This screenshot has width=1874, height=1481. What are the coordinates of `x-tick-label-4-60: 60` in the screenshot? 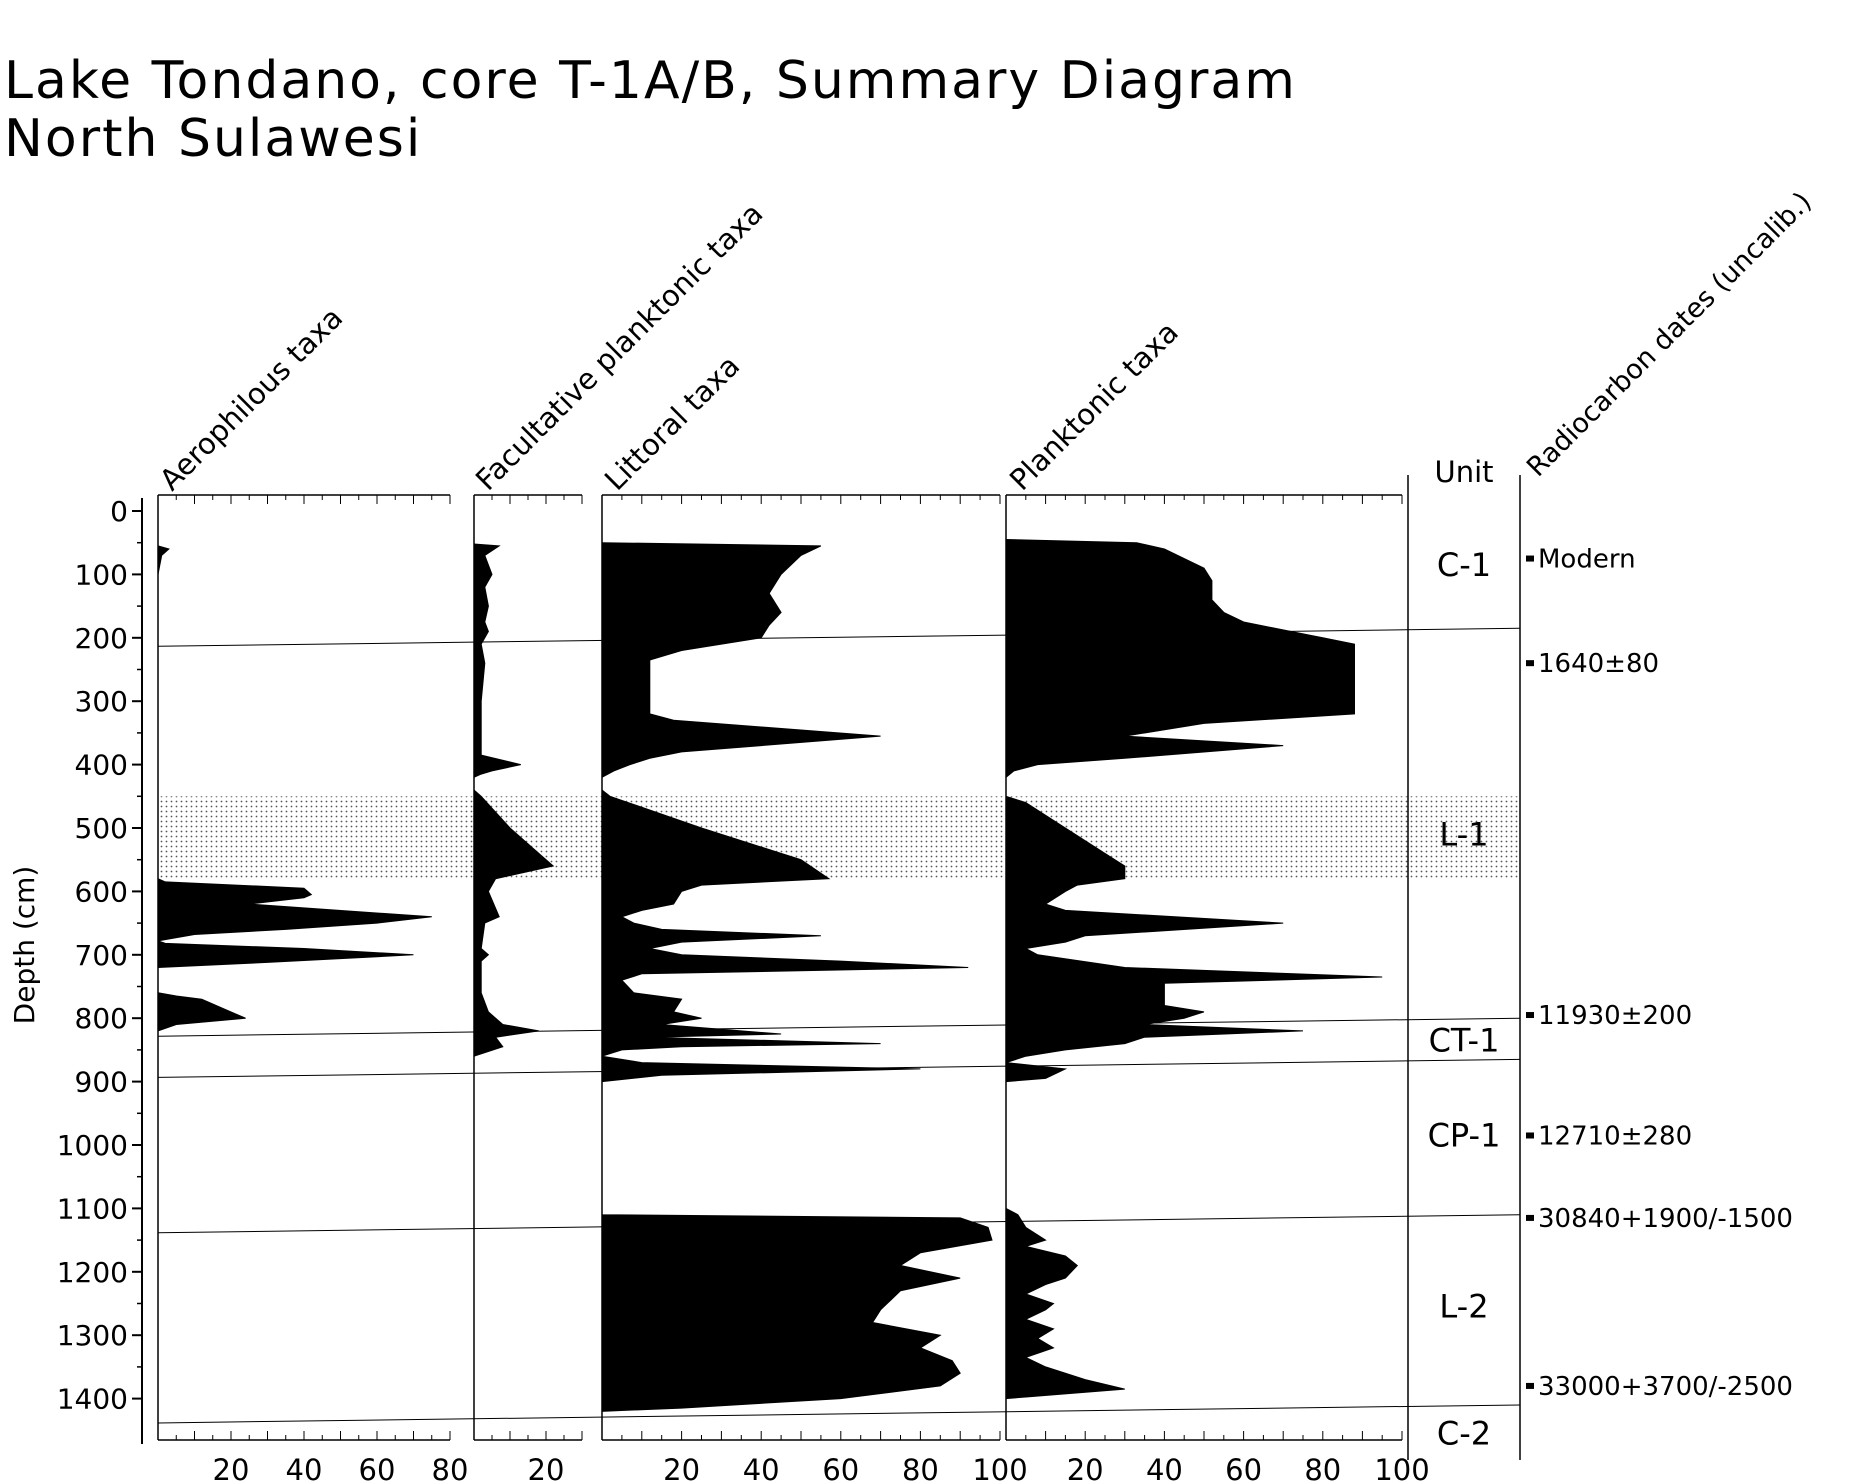 It's located at (1243, 1467).